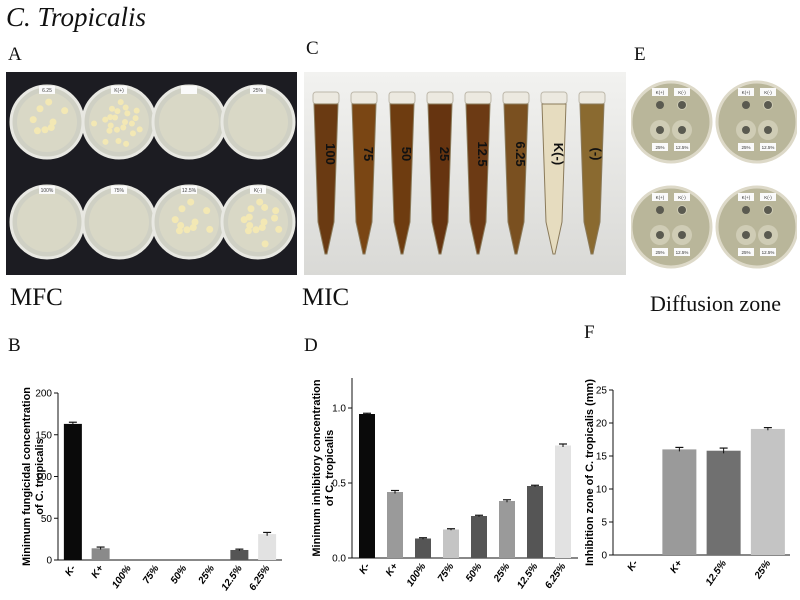  I want to click on y-axis-label: Minimum fungicidal concentration, so click(27, 476).